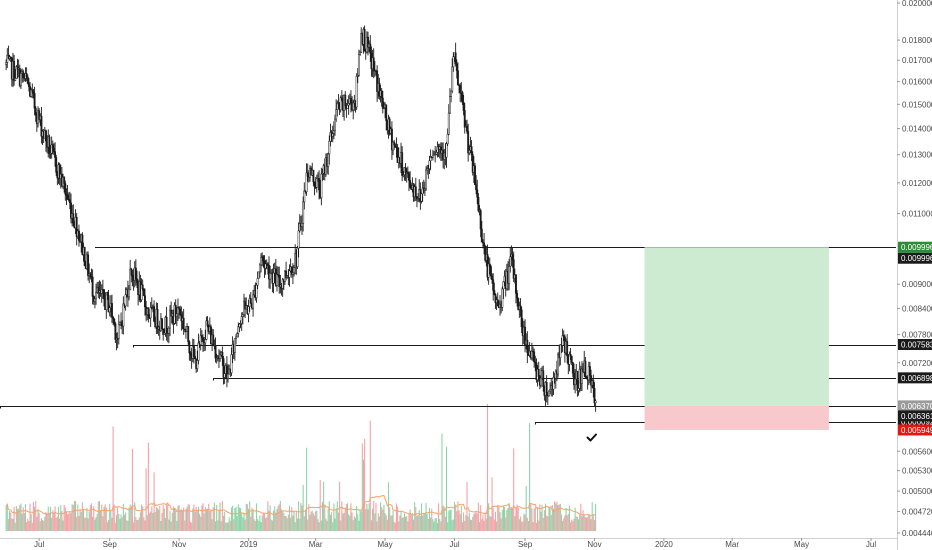 The width and height of the screenshot is (932, 550). I want to click on checkmark-icon, so click(591, 437).